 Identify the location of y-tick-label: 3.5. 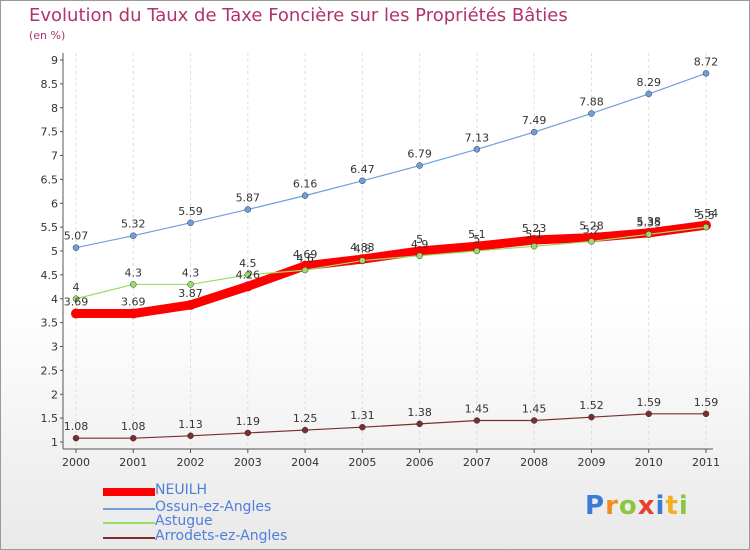
(50, 323).